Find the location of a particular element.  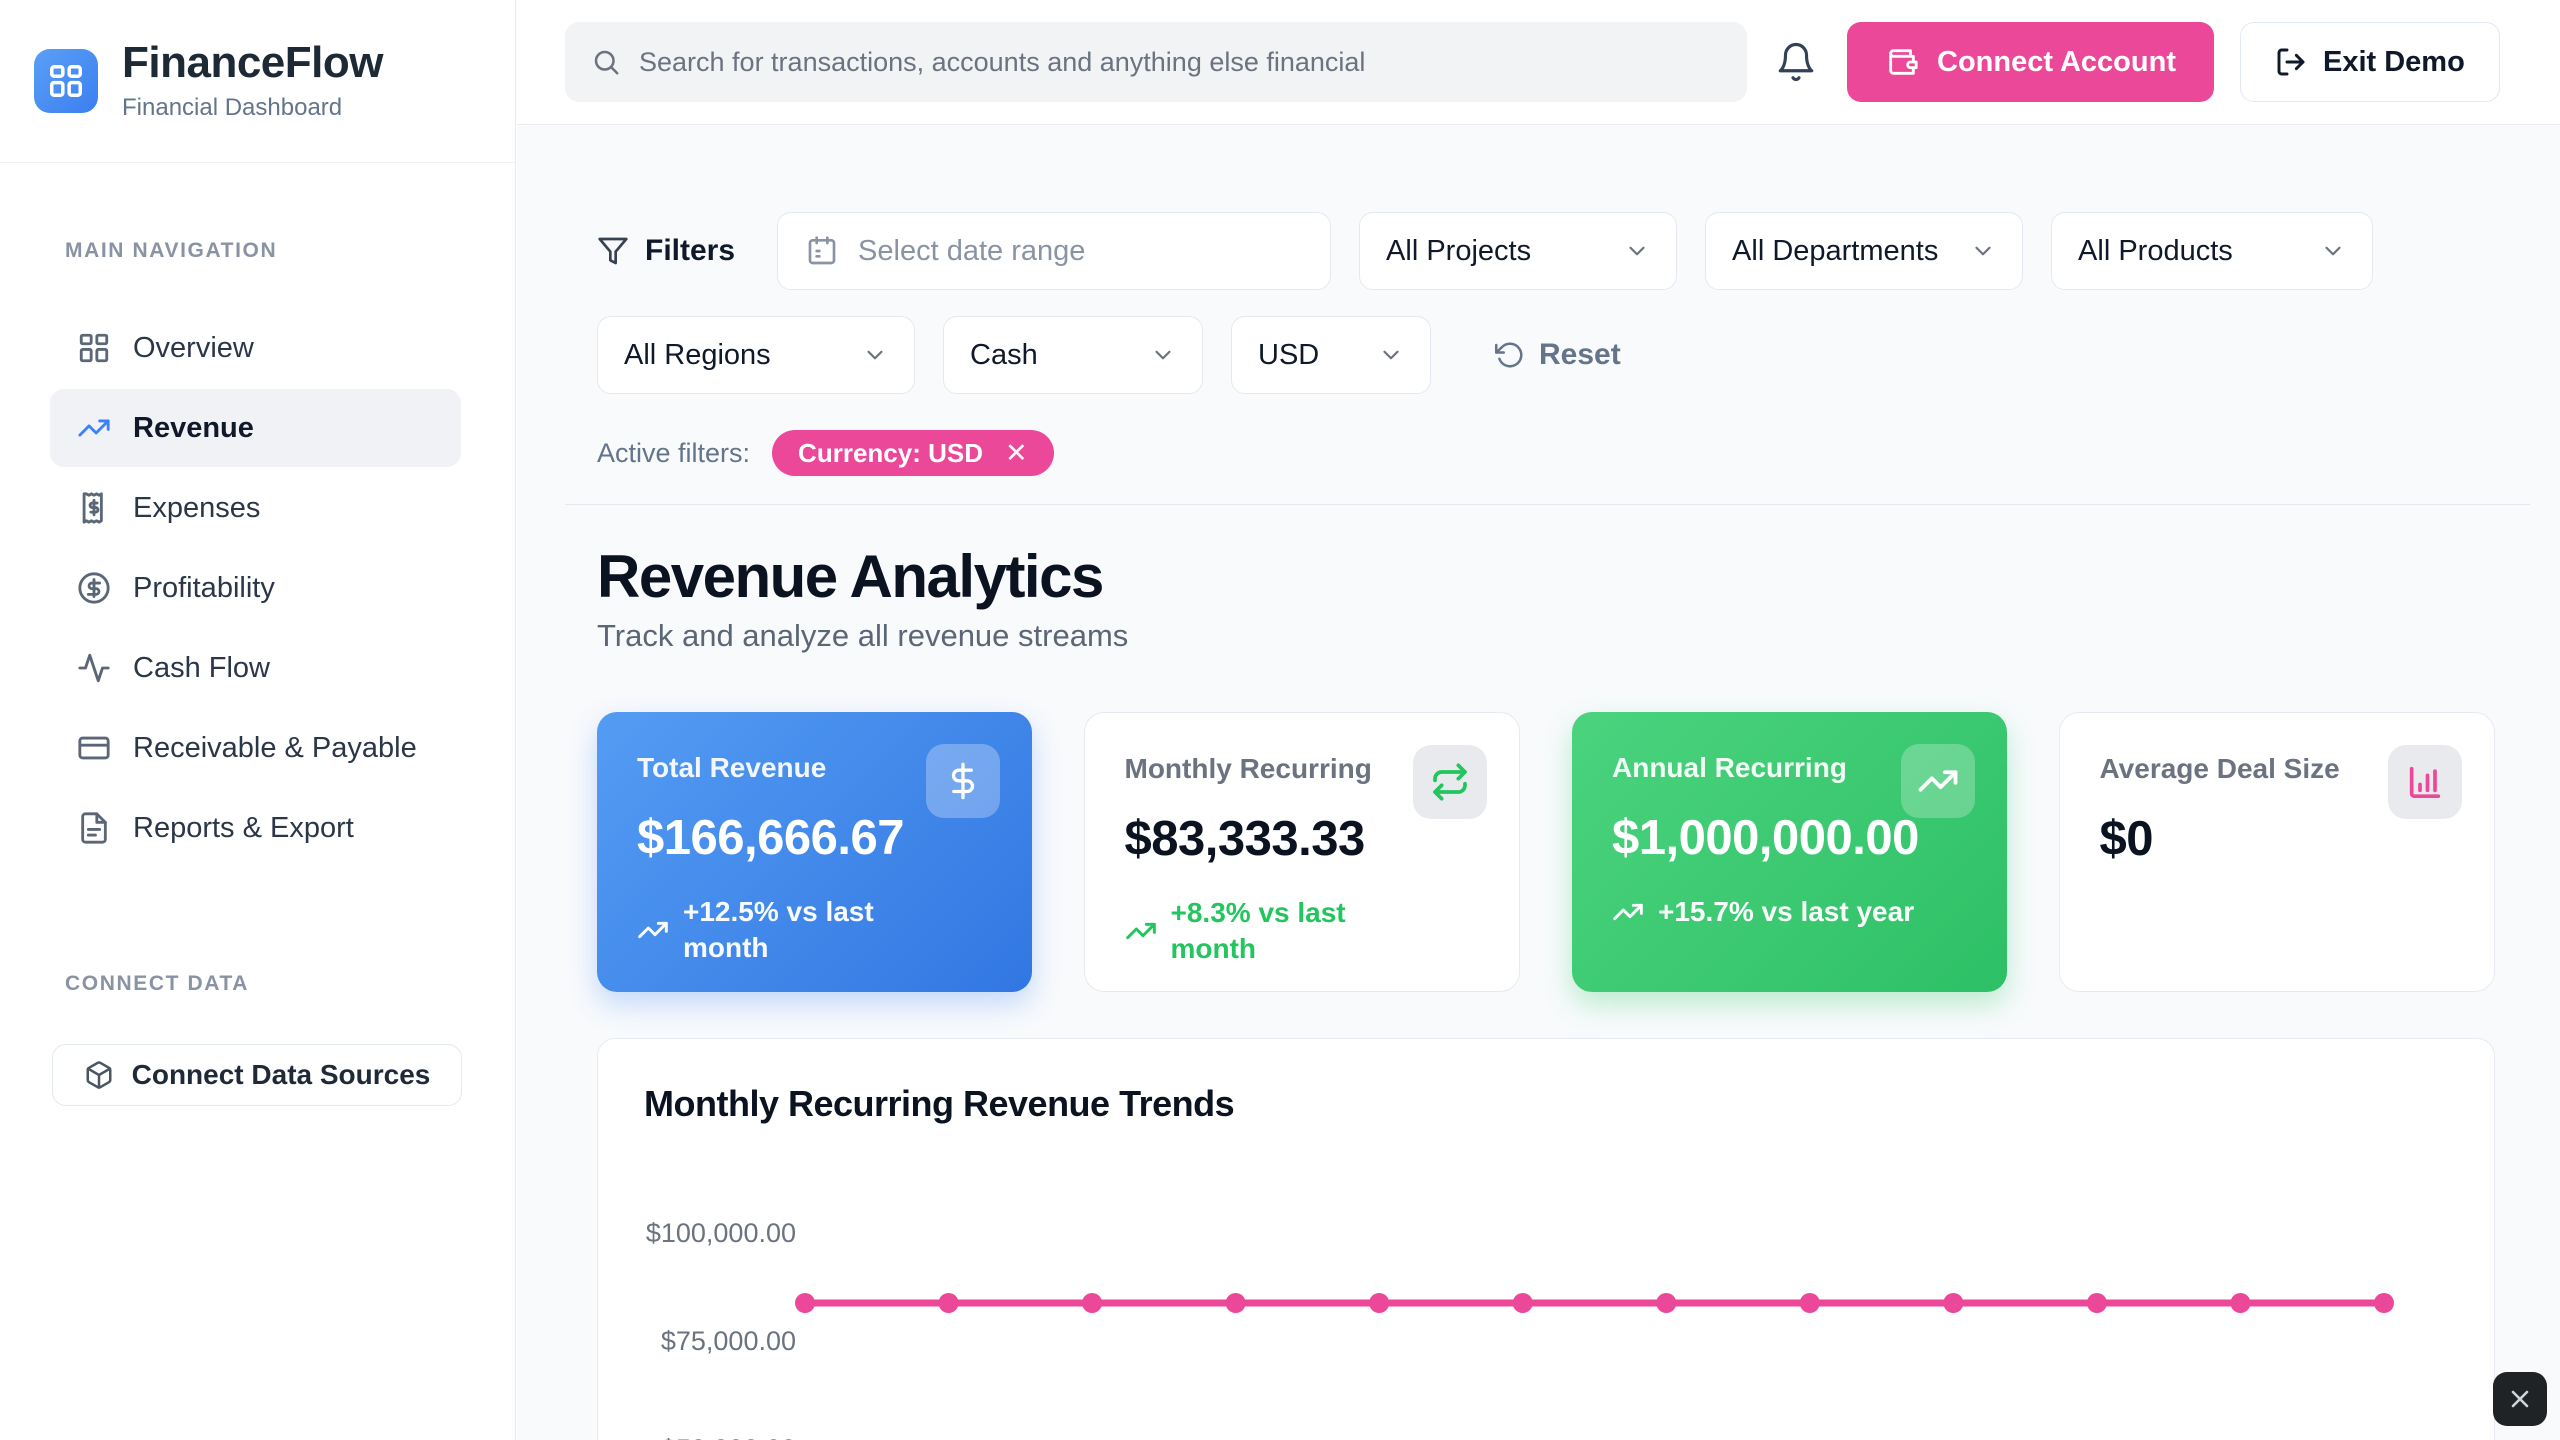

kpi-label: Annual Recurring is located at coordinates (1729, 767).